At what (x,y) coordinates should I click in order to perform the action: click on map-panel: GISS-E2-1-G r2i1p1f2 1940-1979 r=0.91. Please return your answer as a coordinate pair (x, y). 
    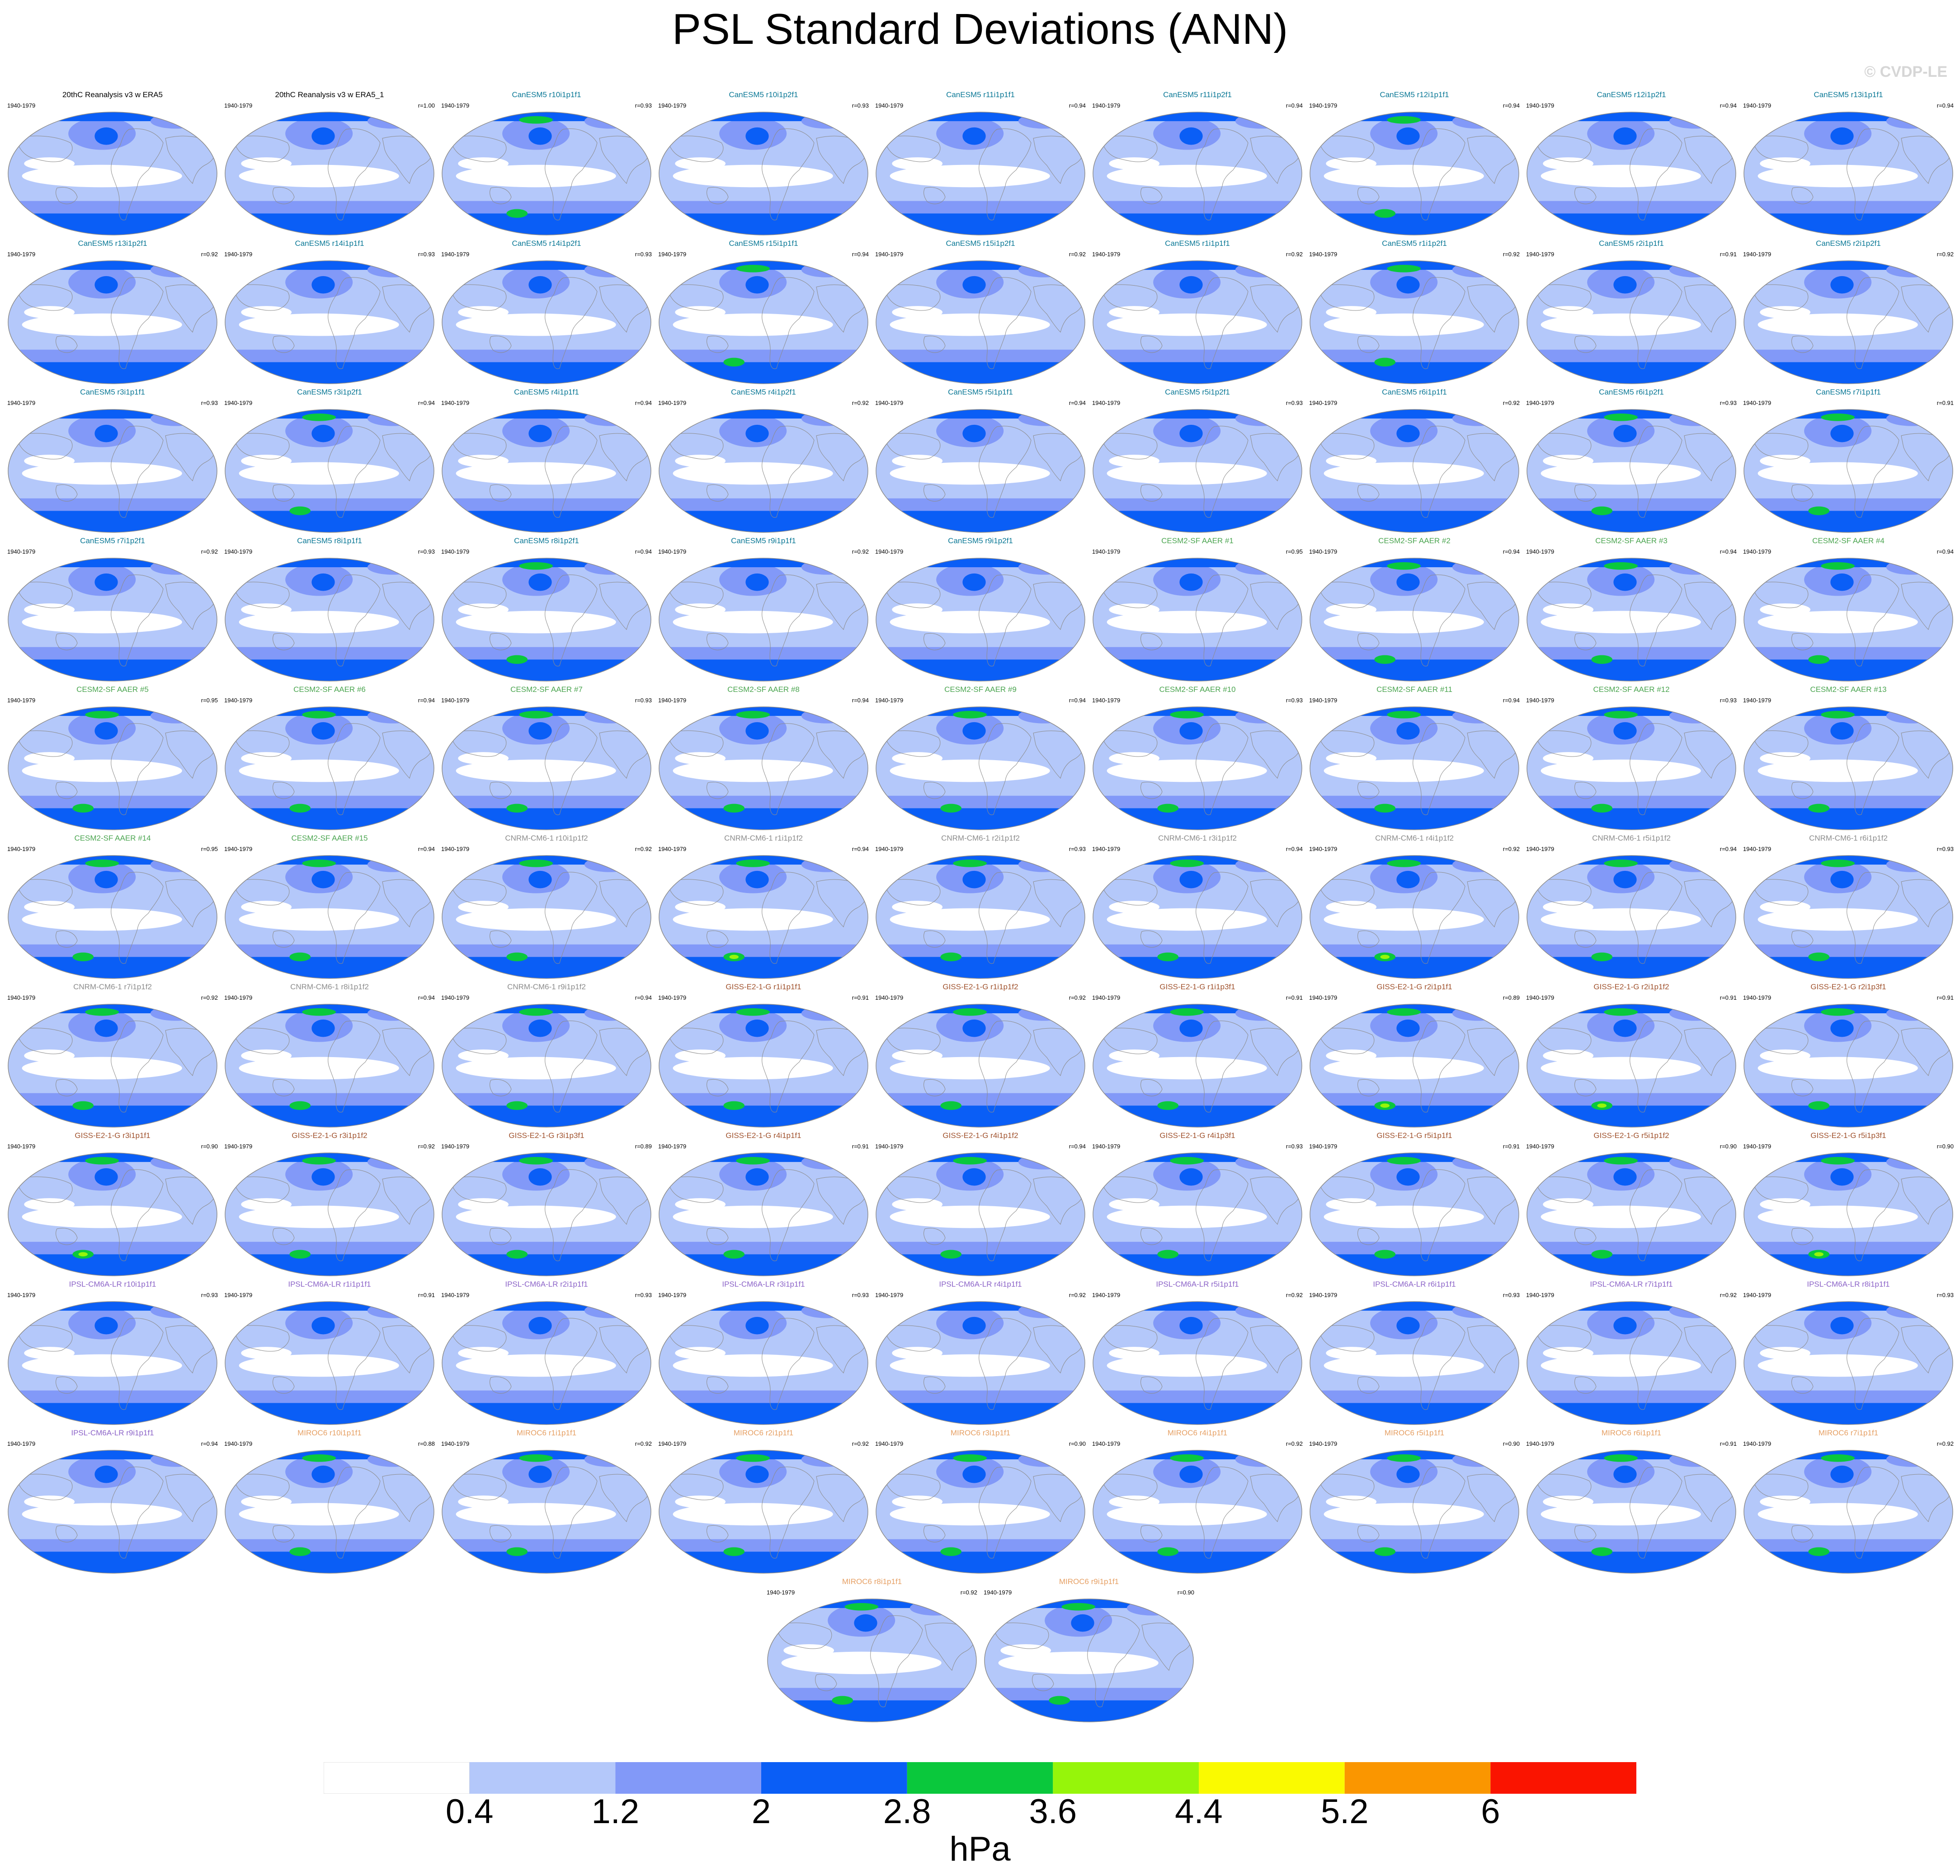
    Looking at the image, I should click on (1631, 1057).